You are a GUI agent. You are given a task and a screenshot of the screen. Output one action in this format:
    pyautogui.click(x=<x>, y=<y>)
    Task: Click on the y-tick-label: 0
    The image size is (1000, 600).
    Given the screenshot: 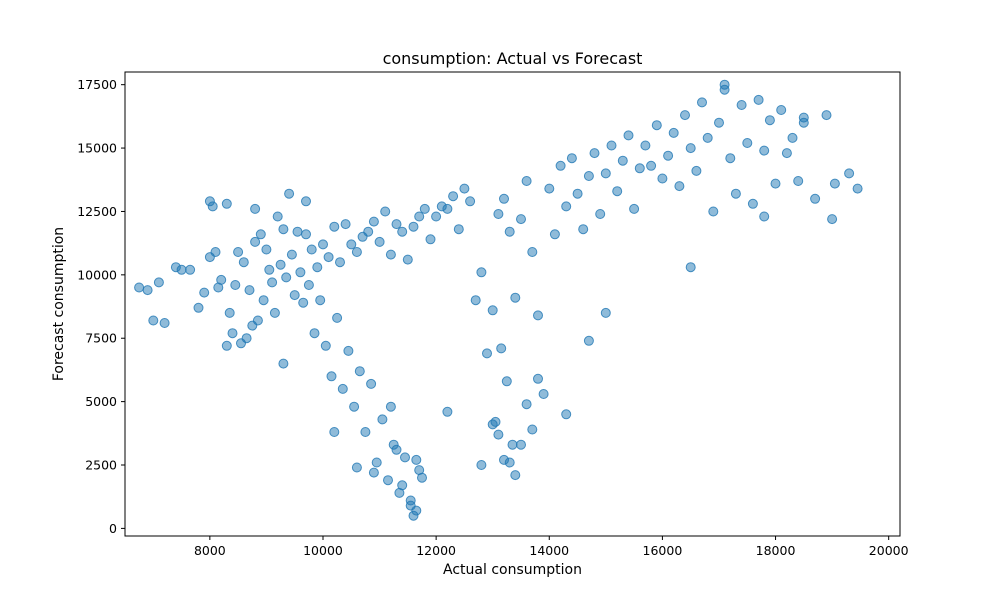 What is the action you would take?
    pyautogui.click(x=113, y=528)
    